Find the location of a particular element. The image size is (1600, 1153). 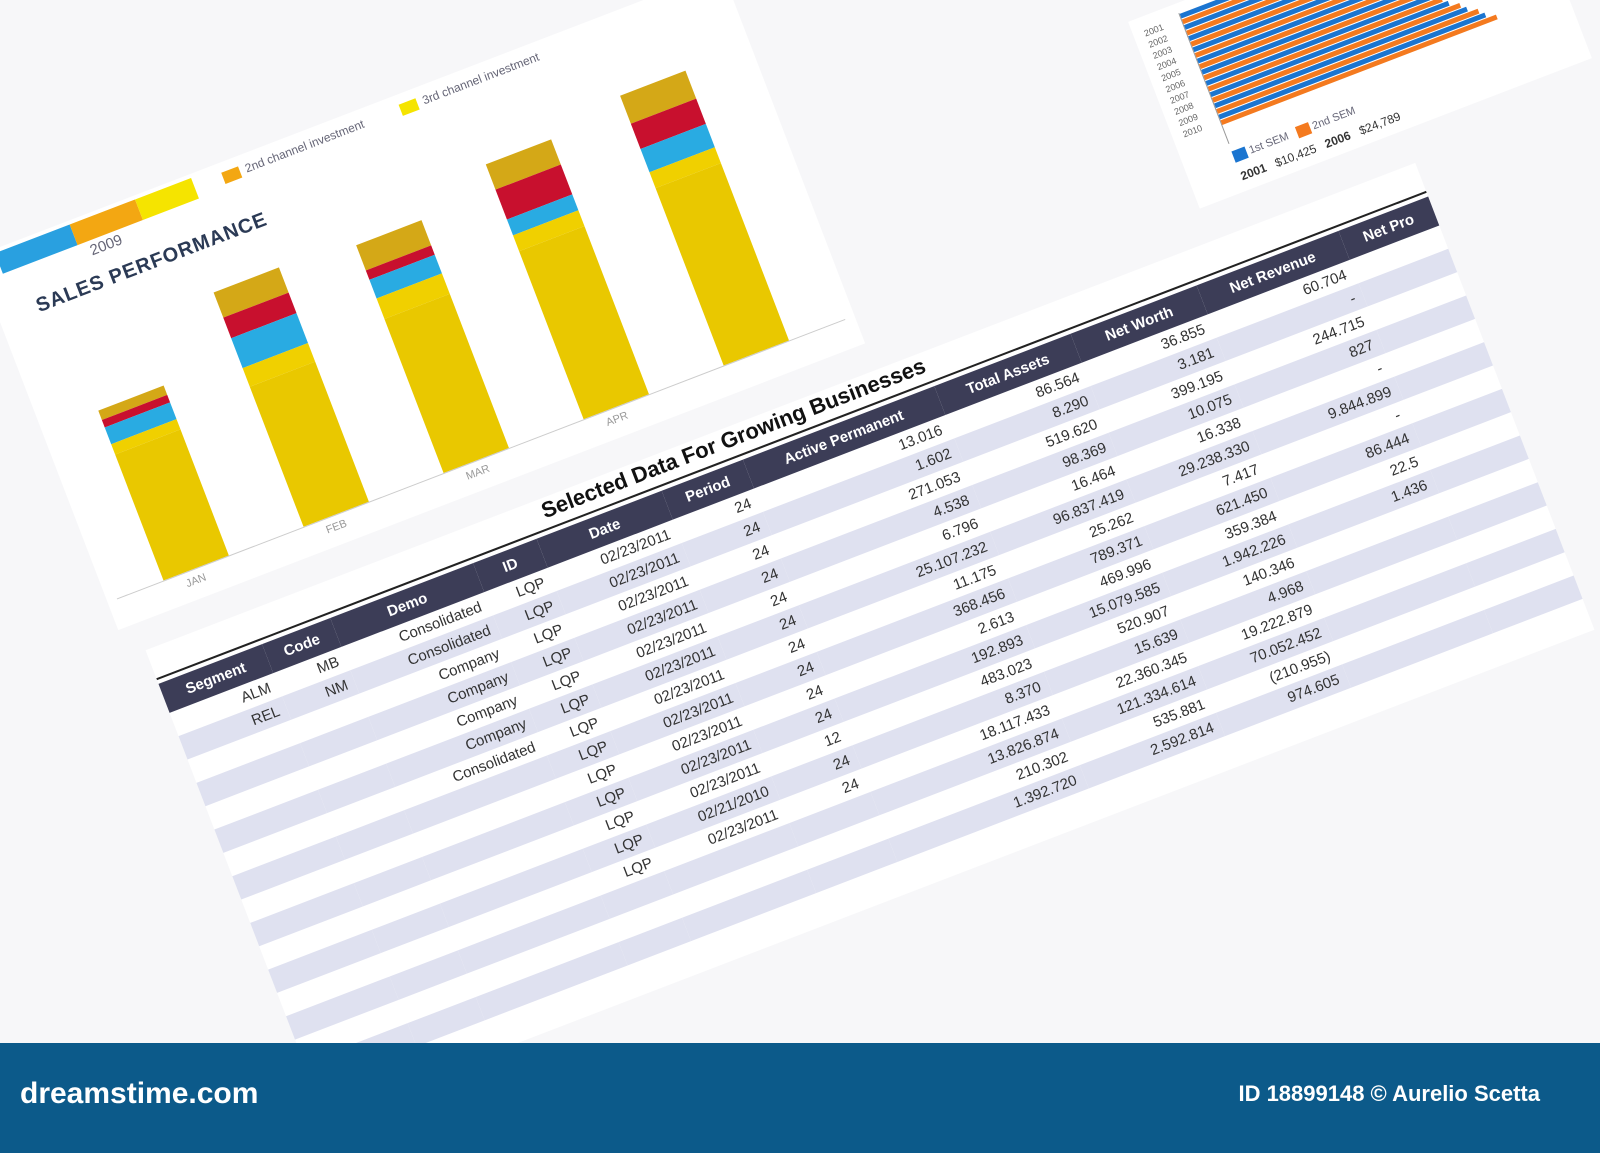

category-label: MAR is located at coordinates (478, 472).